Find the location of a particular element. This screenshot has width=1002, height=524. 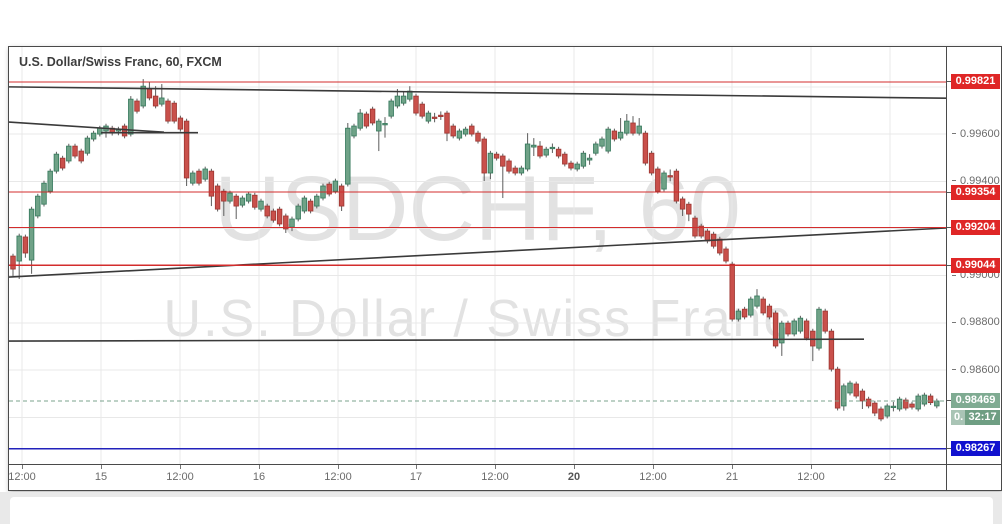

price-badge-row: 0.99354 is located at coordinates (974, 192).